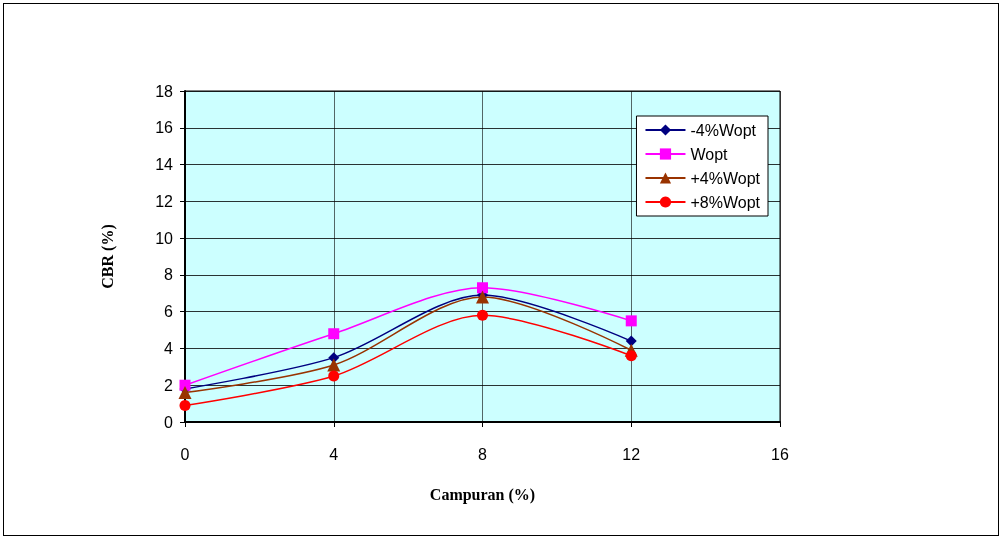 The width and height of the screenshot is (1004, 541). What do you see at coordinates (723, 130) in the screenshot?
I see `legend-label: -4%Wopt` at bounding box center [723, 130].